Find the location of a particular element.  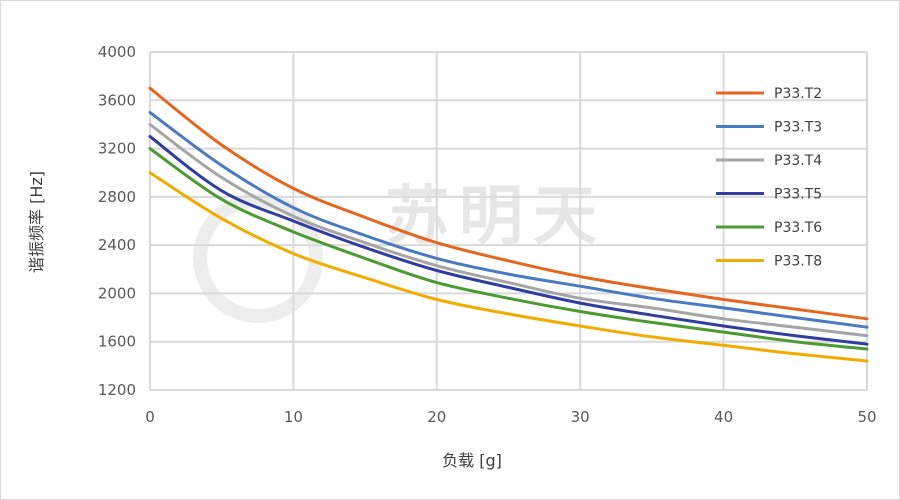

y-tick-label: 3600 is located at coordinates (117, 100).